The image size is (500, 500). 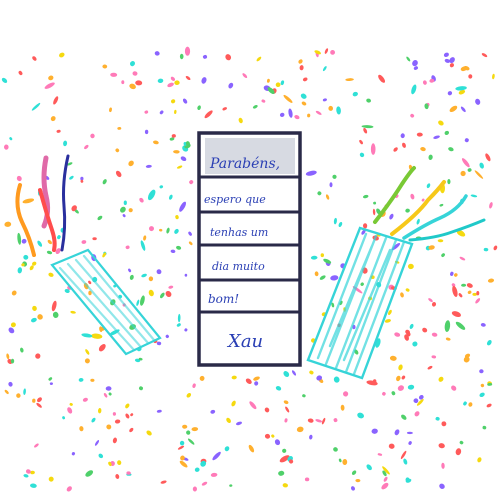 I want to click on card-line-2: espero que, so click(x=235, y=199).